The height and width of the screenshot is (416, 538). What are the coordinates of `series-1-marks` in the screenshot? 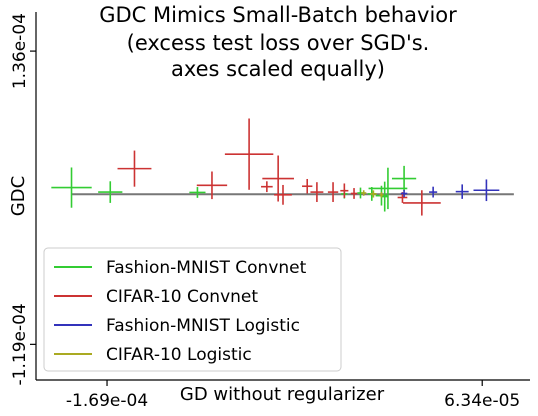 It's located at (279, 167).